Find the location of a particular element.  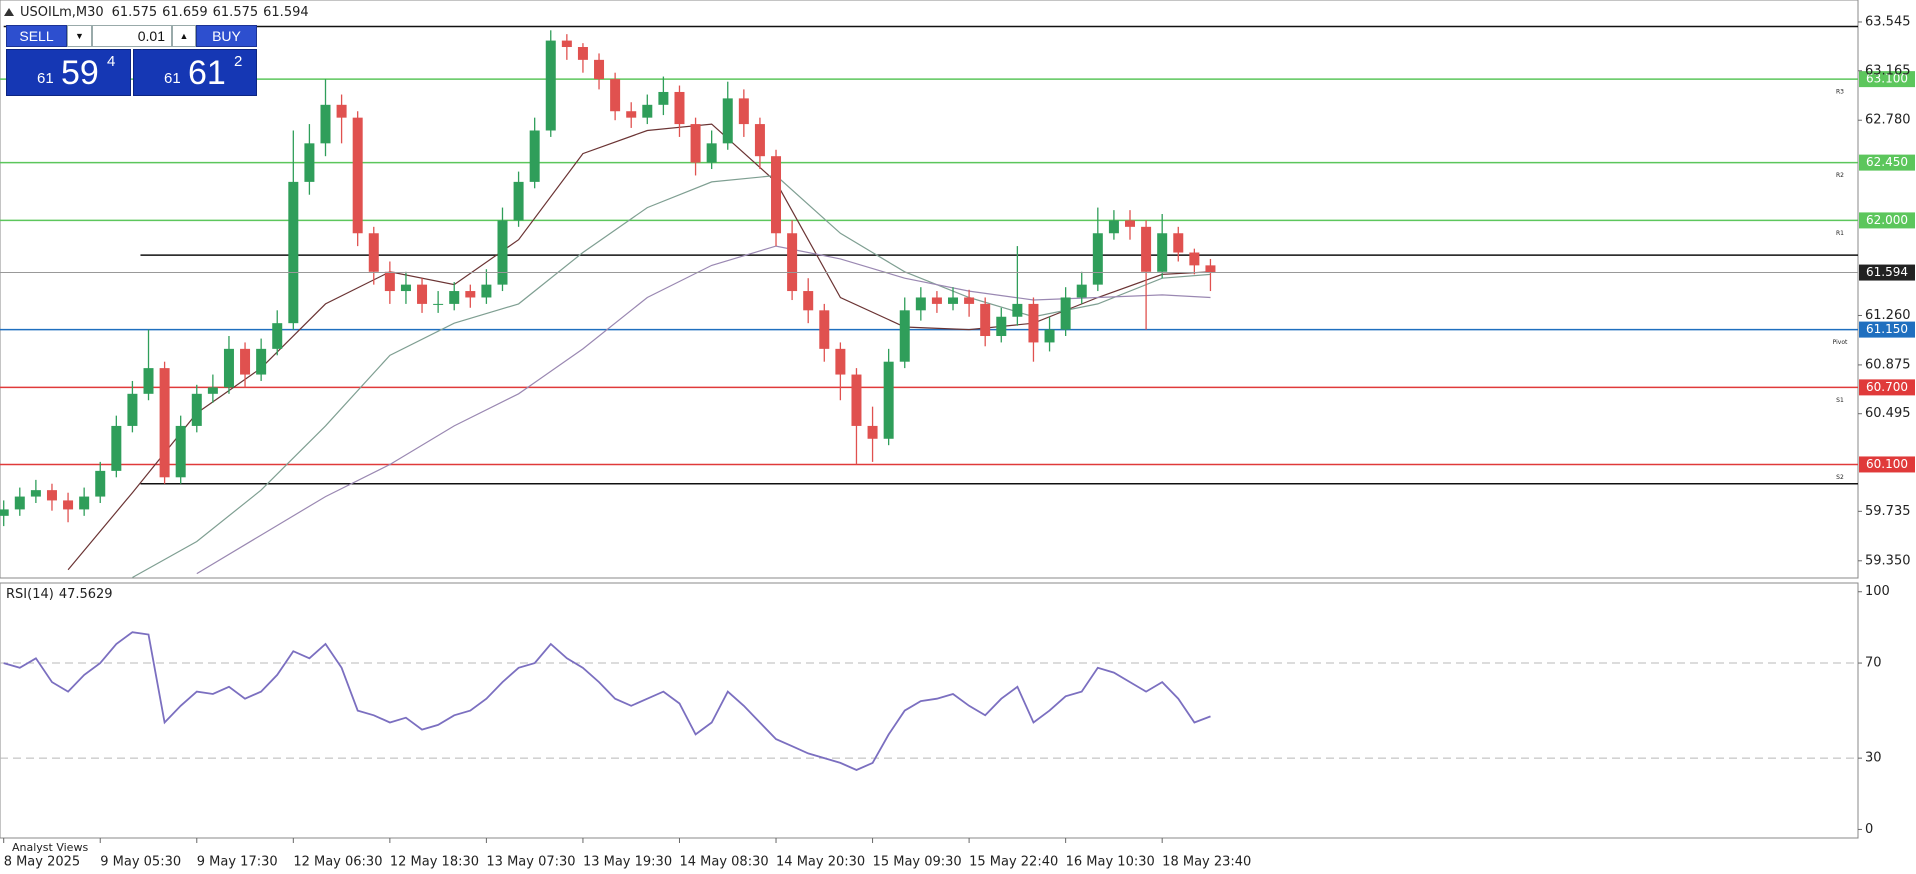

header-low: 61.575 is located at coordinates (236, 12).